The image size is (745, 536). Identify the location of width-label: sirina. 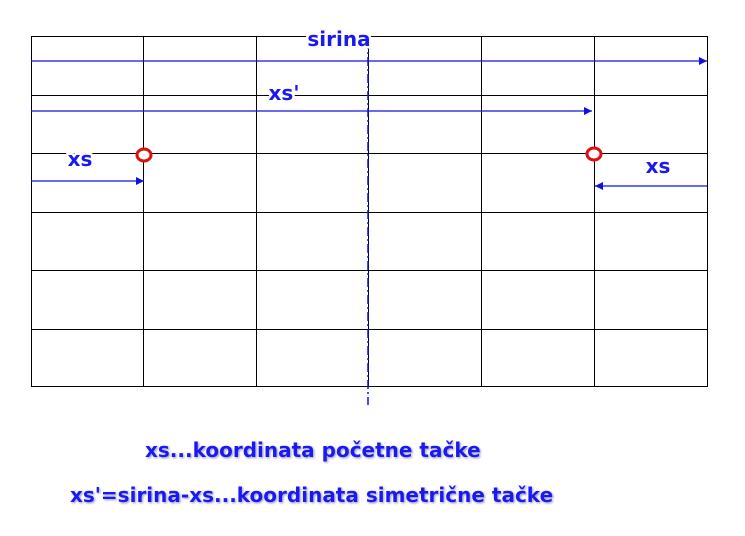
(338, 39).